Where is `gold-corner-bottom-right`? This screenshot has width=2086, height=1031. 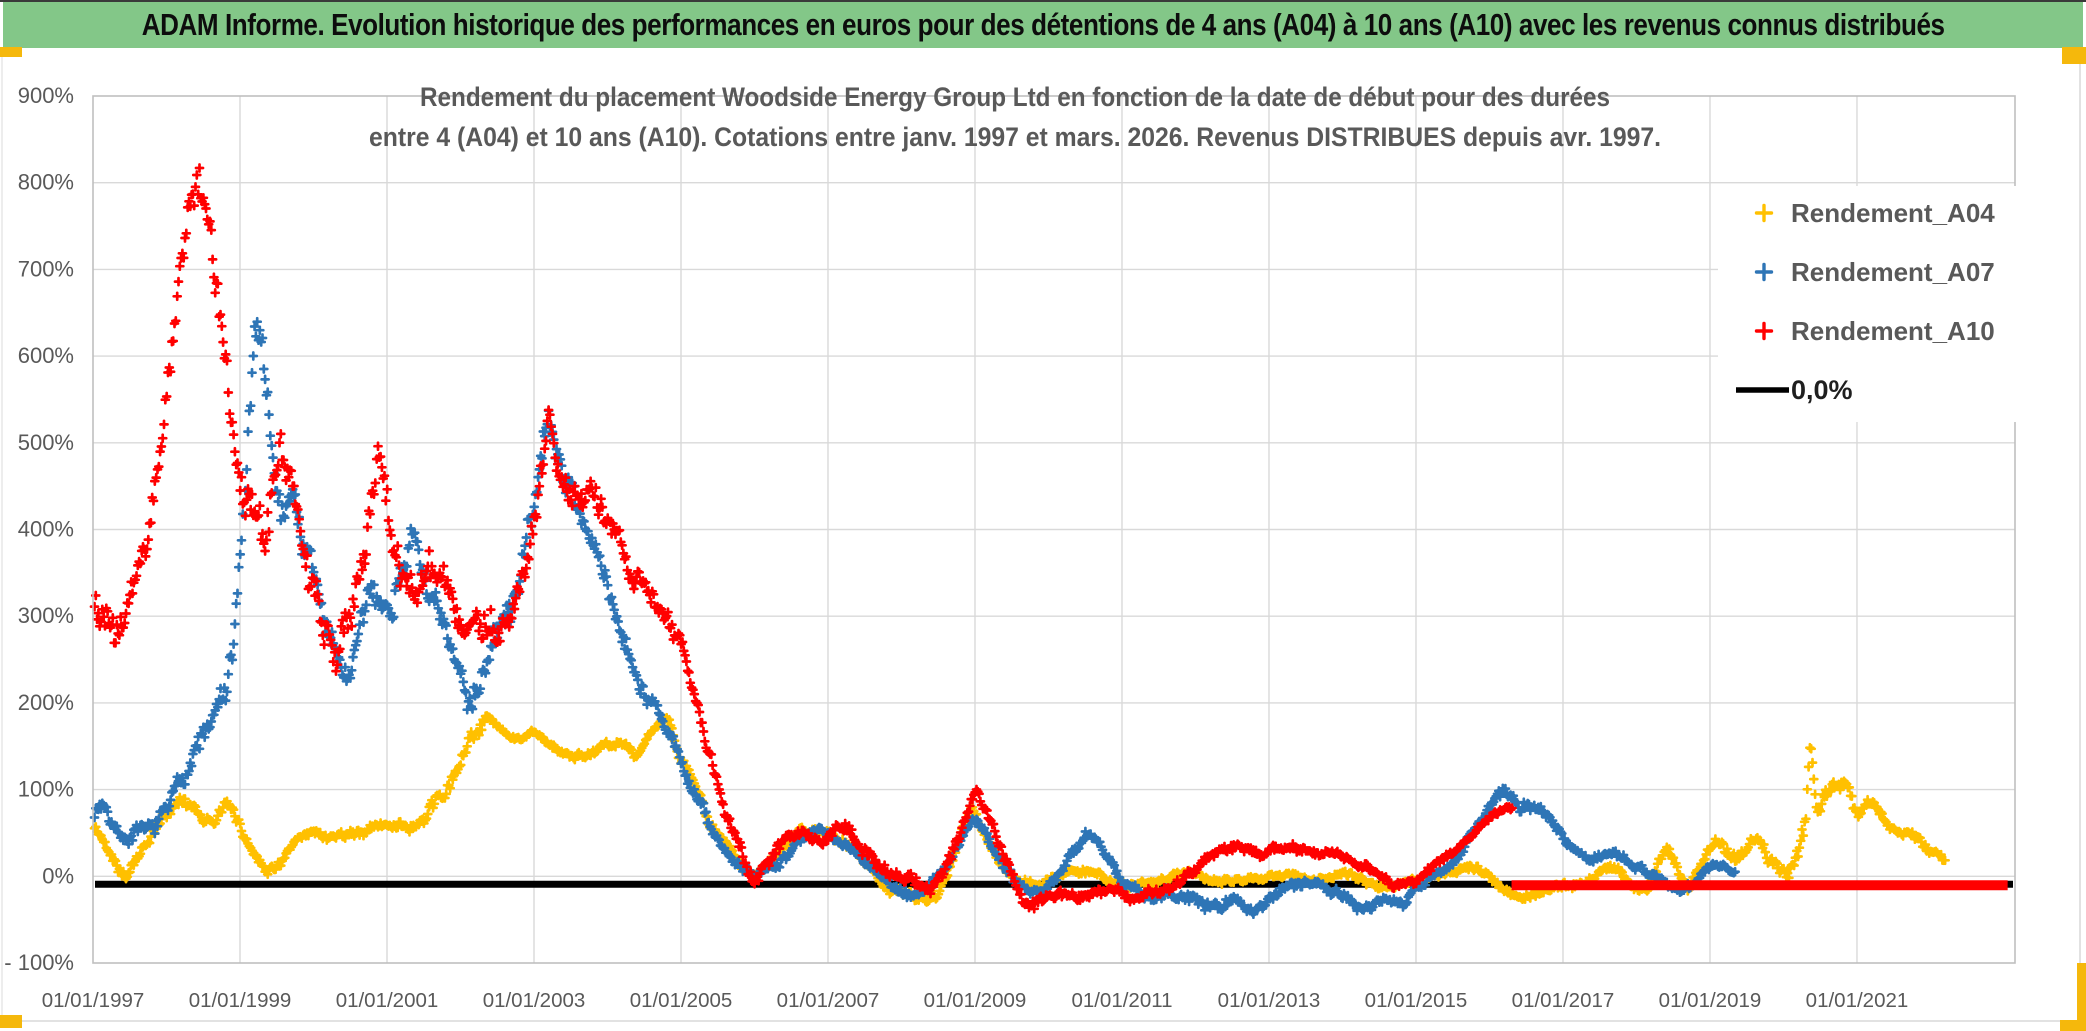
gold-corner-bottom-right is located at coordinates (2073, 1025).